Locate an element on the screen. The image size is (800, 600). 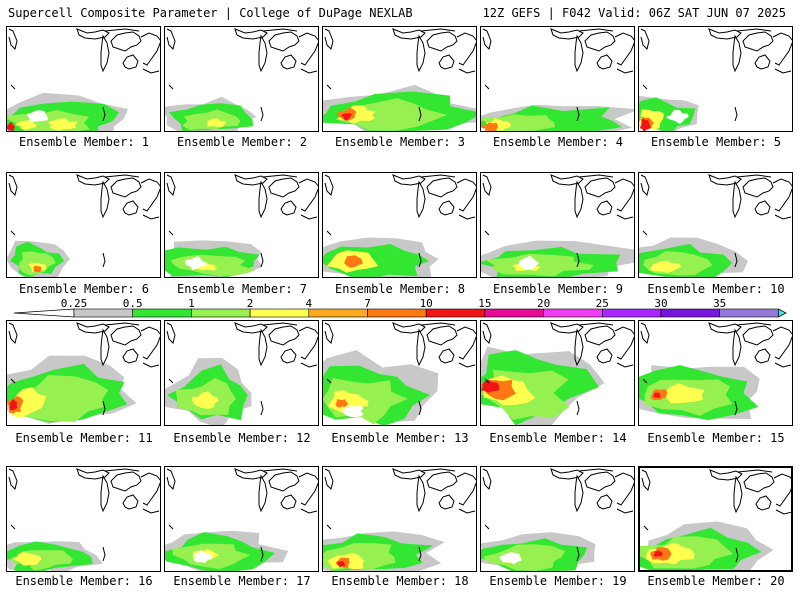
colorbar-tick-label: 4 is located at coordinates (308, 303).